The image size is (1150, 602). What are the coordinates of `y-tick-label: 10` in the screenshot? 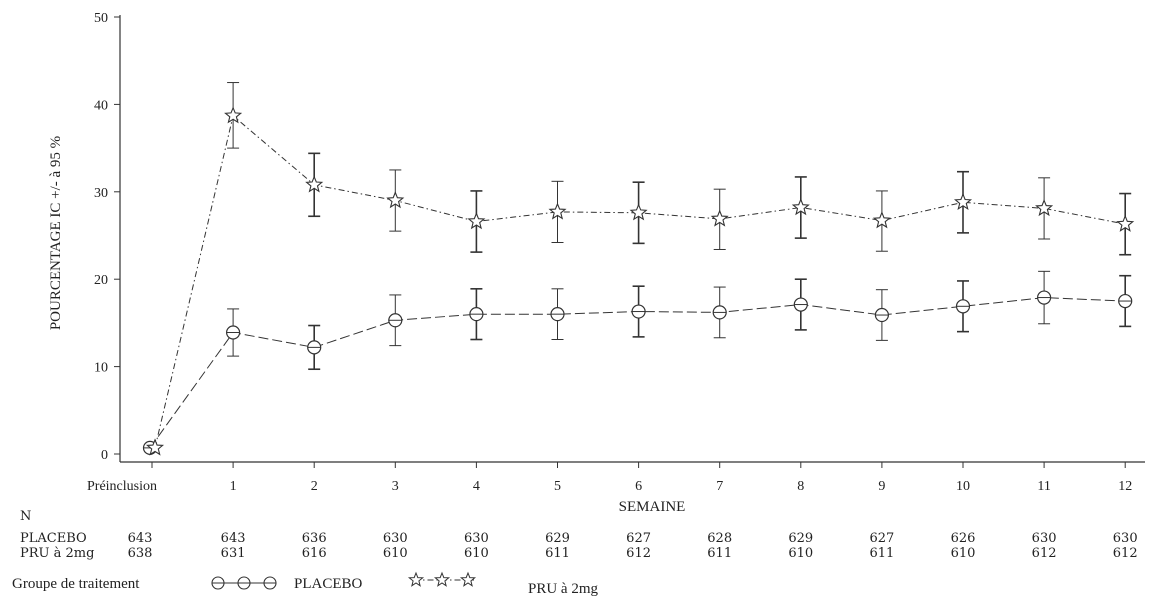 It's located at (101, 368).